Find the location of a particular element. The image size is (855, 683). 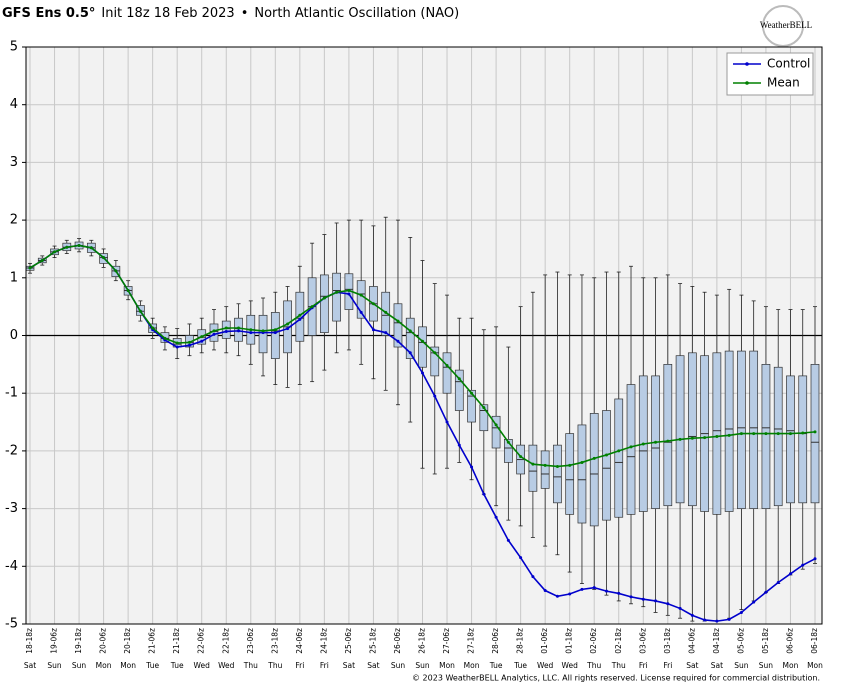

x-tick-label: 25-18z is located at coordinates (372, 641).